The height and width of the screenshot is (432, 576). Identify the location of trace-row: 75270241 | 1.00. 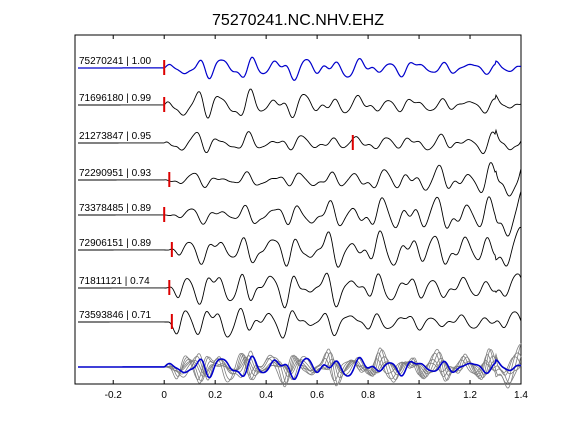
(300, 68).